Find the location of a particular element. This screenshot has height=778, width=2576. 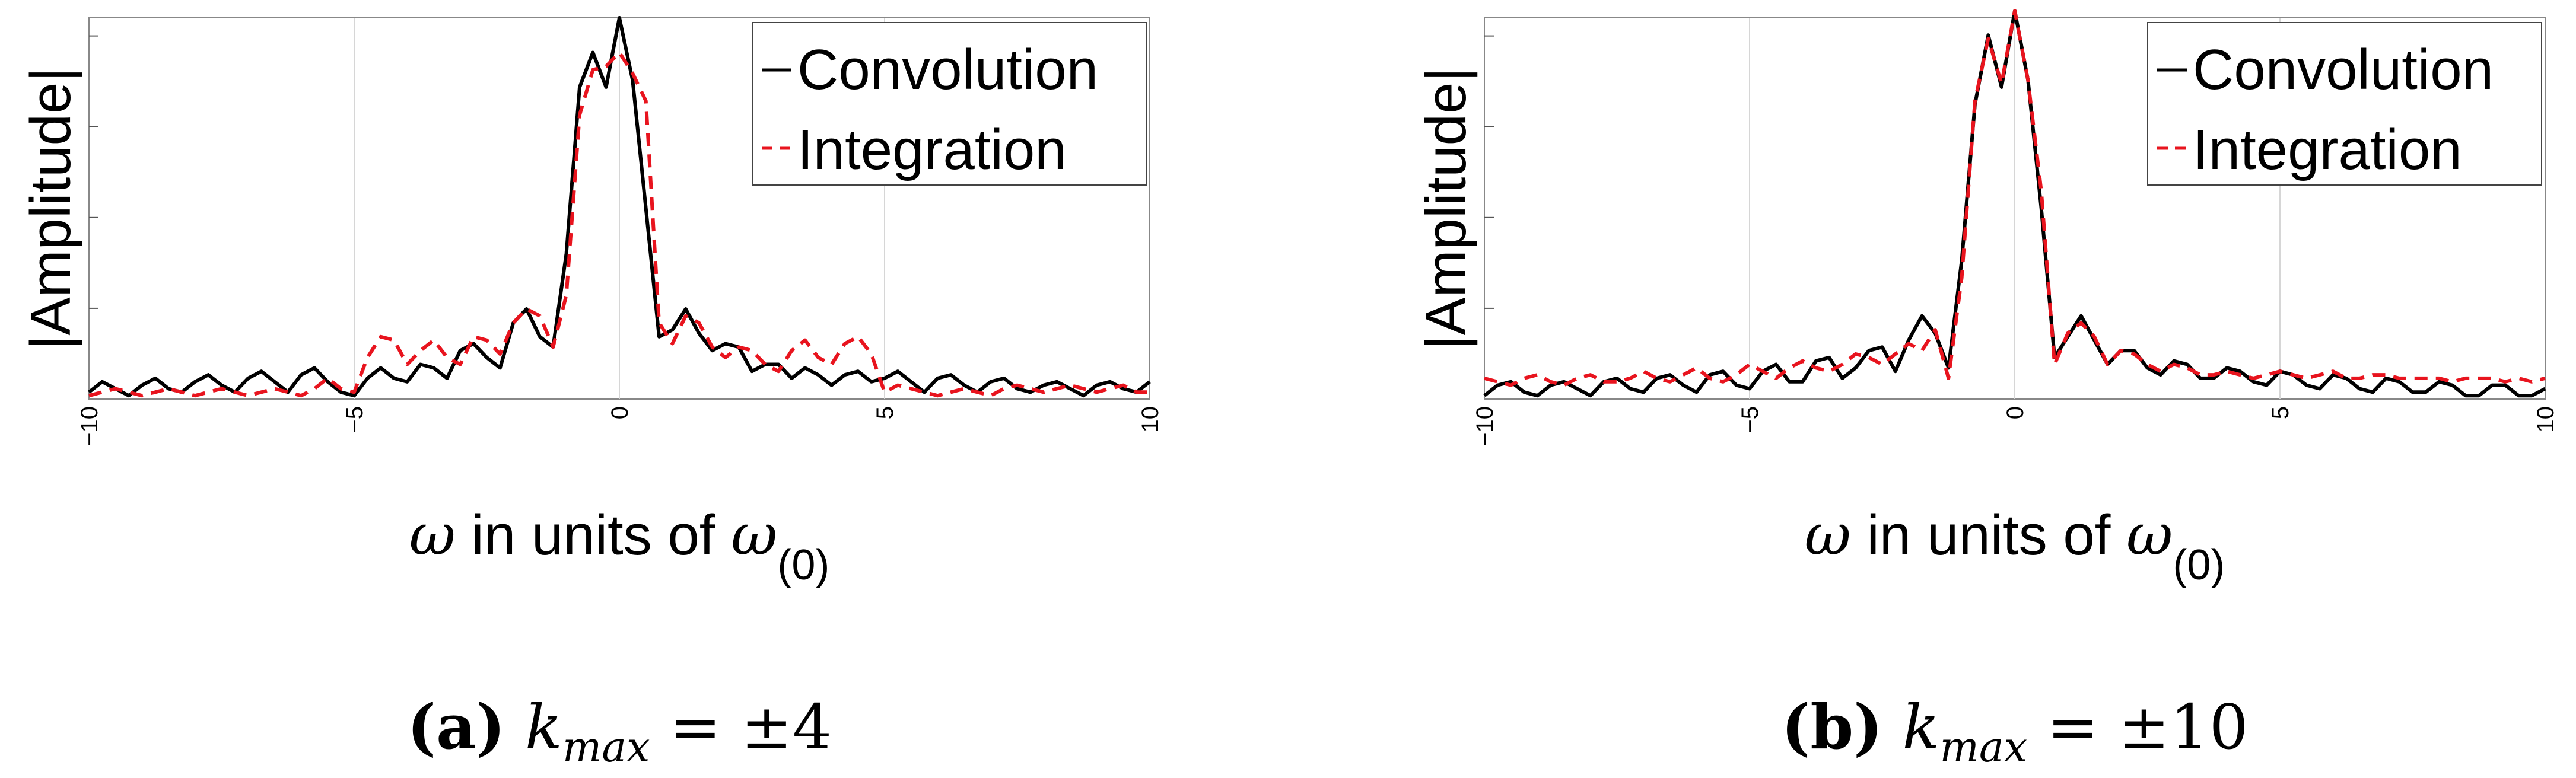

caption-b: (b) kmax = ±10 is located at coordinates (2015, 730).